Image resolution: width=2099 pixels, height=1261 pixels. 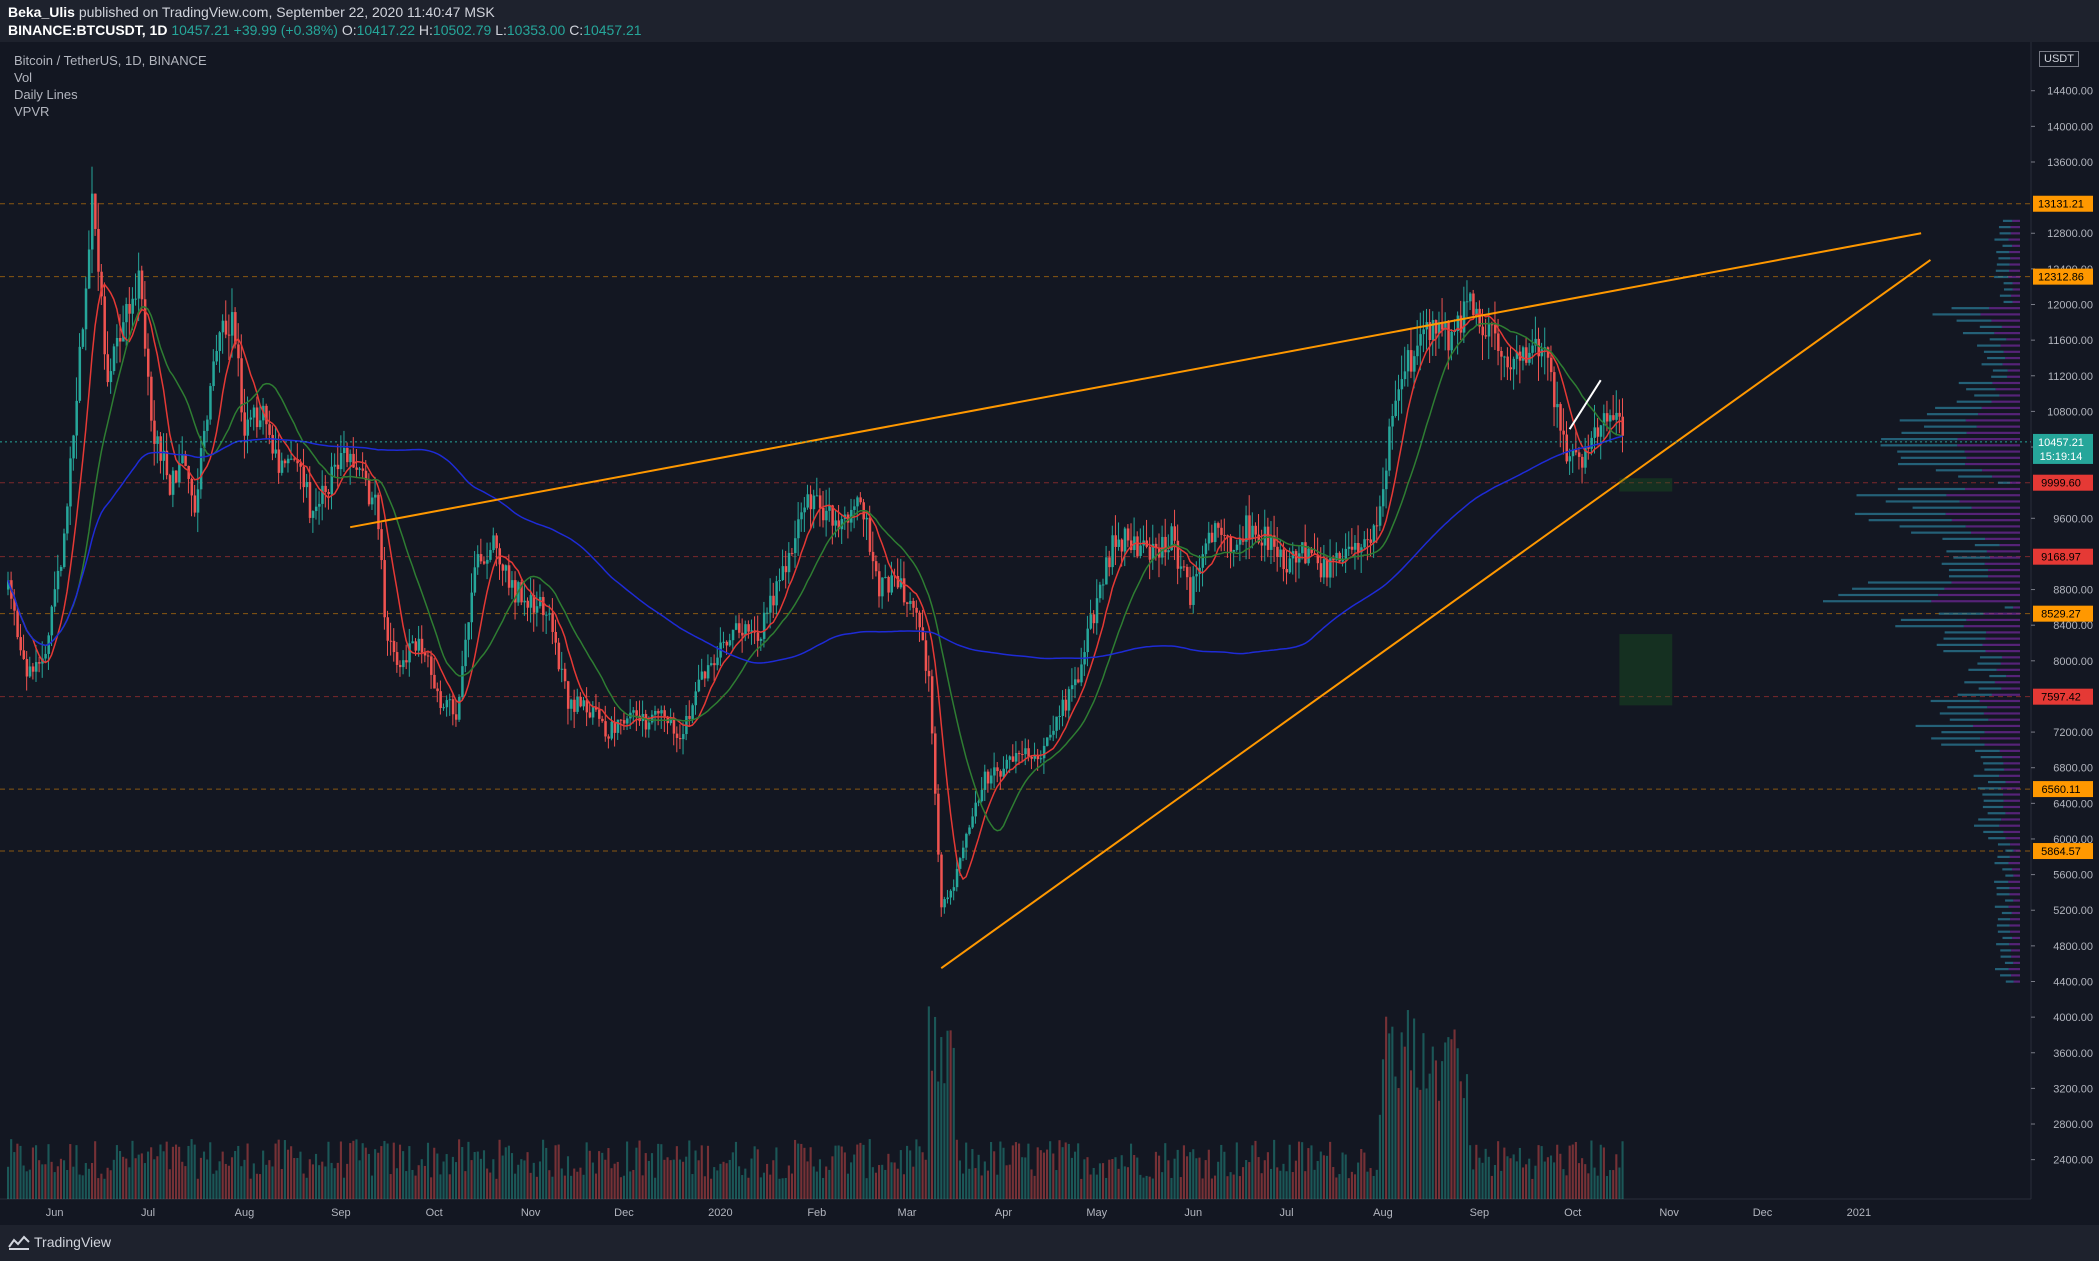 I want to click on author-name: Beka_Ulis, so click(x=41, y=12).